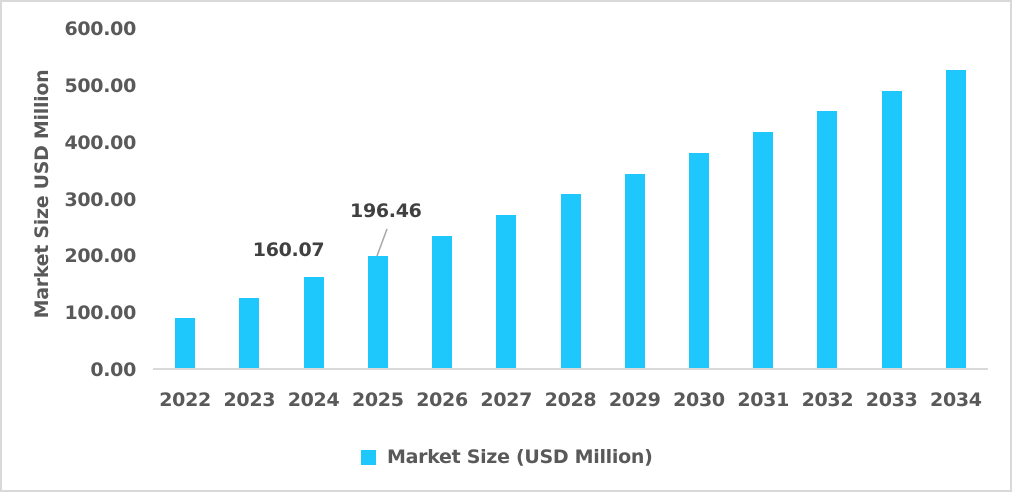 The image size is (1012, 493). I want to click on y-tick-label: 600.00, so click(100, 29).